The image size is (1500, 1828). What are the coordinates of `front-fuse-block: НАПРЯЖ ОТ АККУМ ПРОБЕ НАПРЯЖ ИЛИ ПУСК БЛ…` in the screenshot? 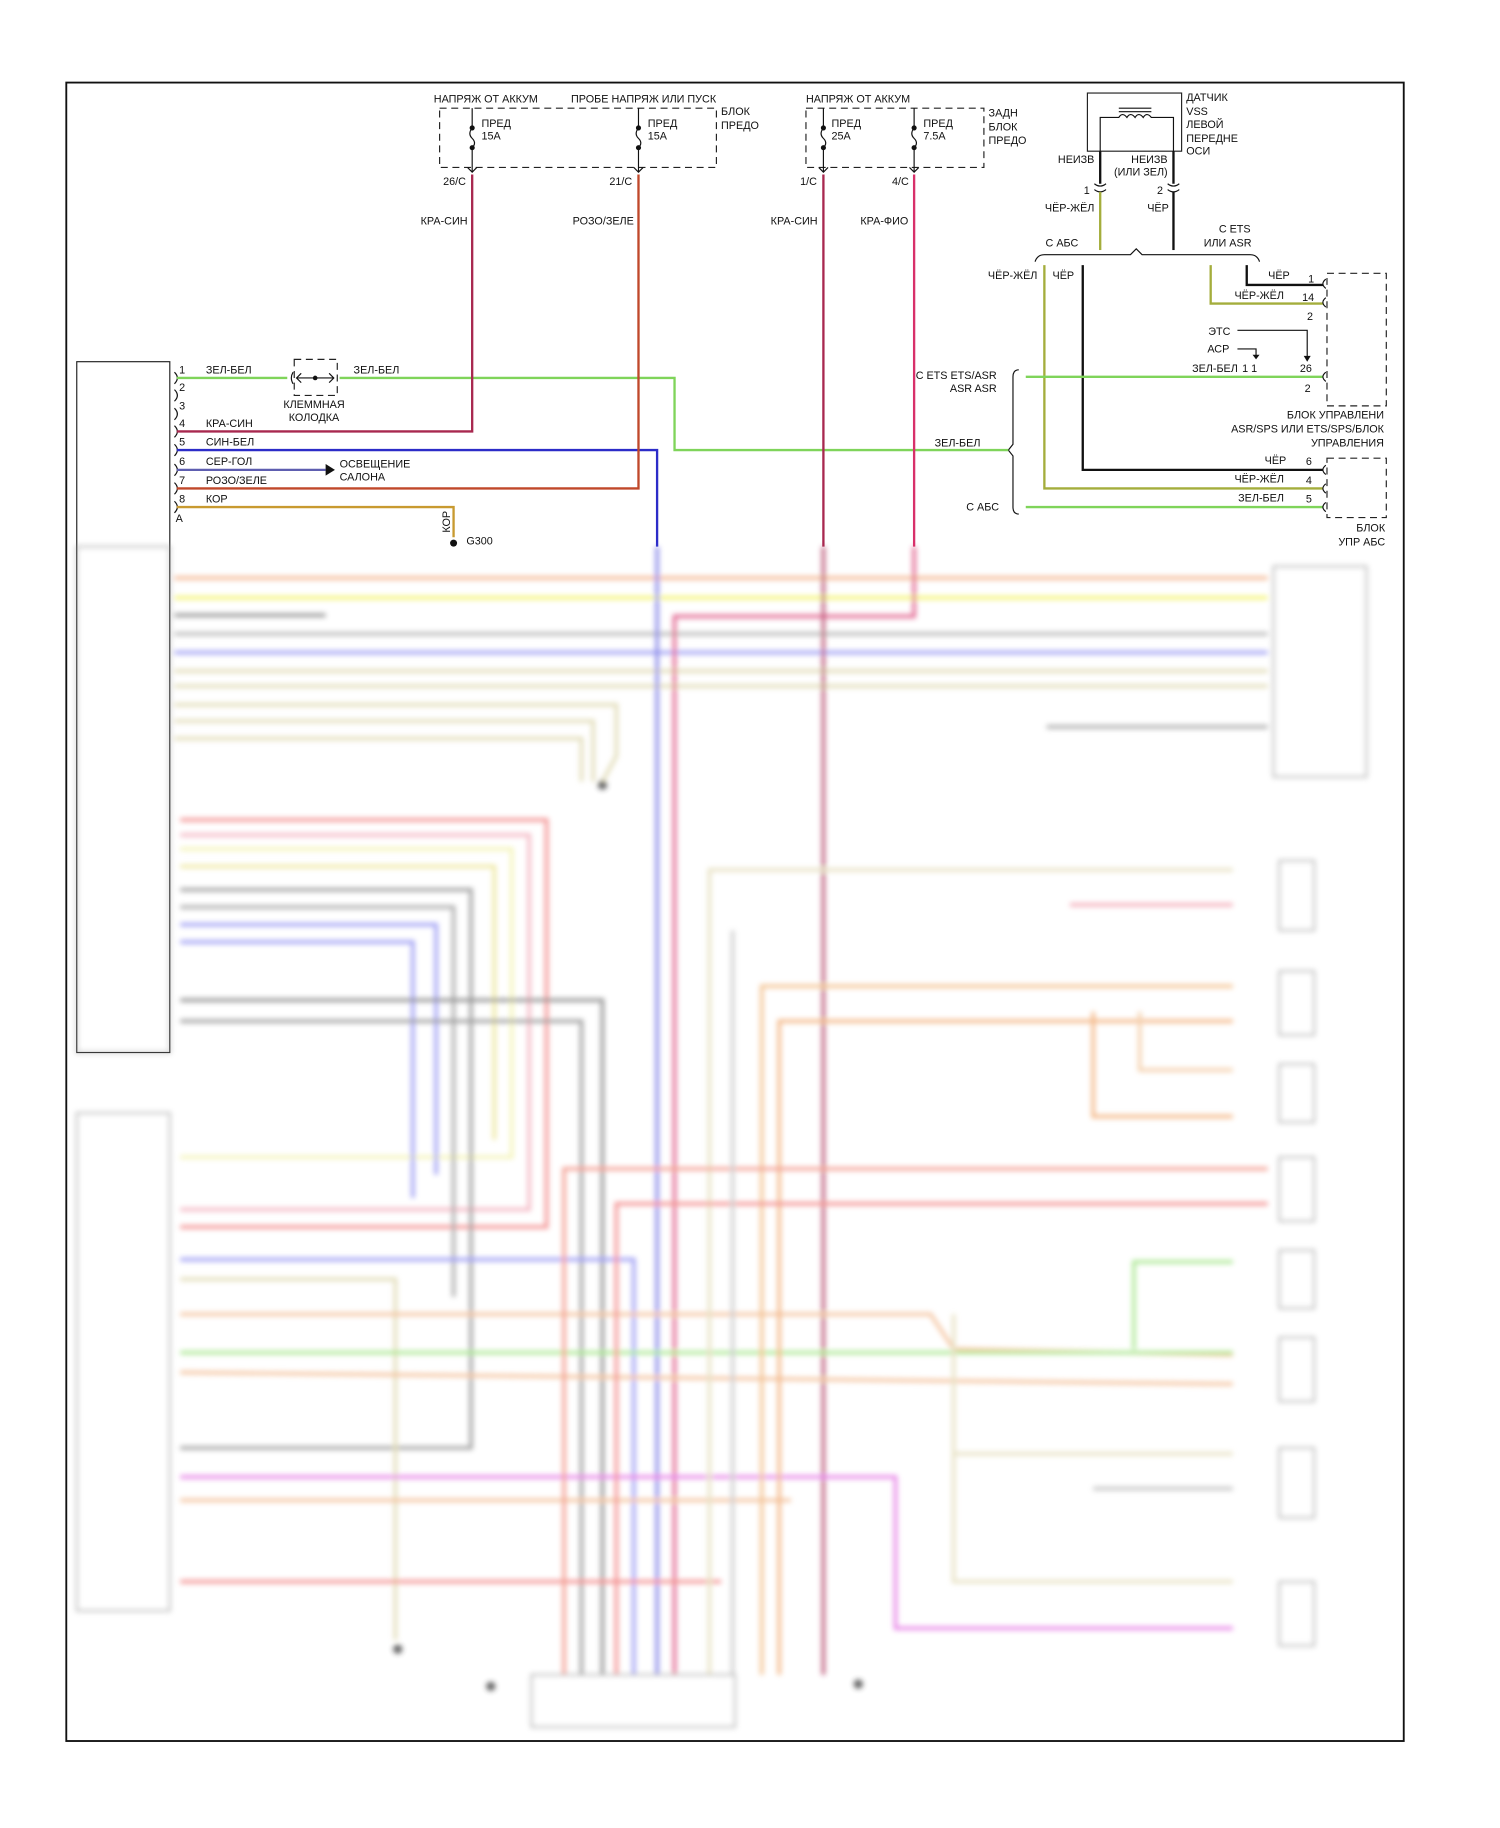 It's located at (590, 160).